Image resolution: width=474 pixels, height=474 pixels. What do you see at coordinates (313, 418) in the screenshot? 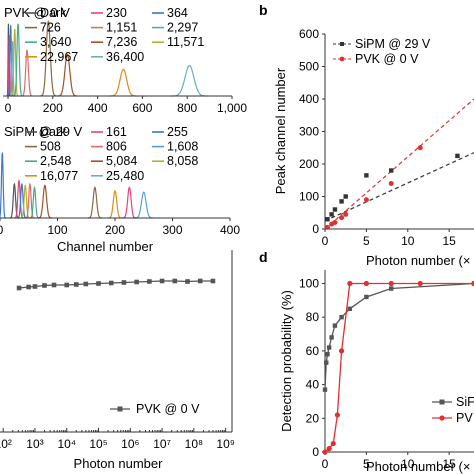
I see `y-tick-label: 20` at bounding box center [313, 418].